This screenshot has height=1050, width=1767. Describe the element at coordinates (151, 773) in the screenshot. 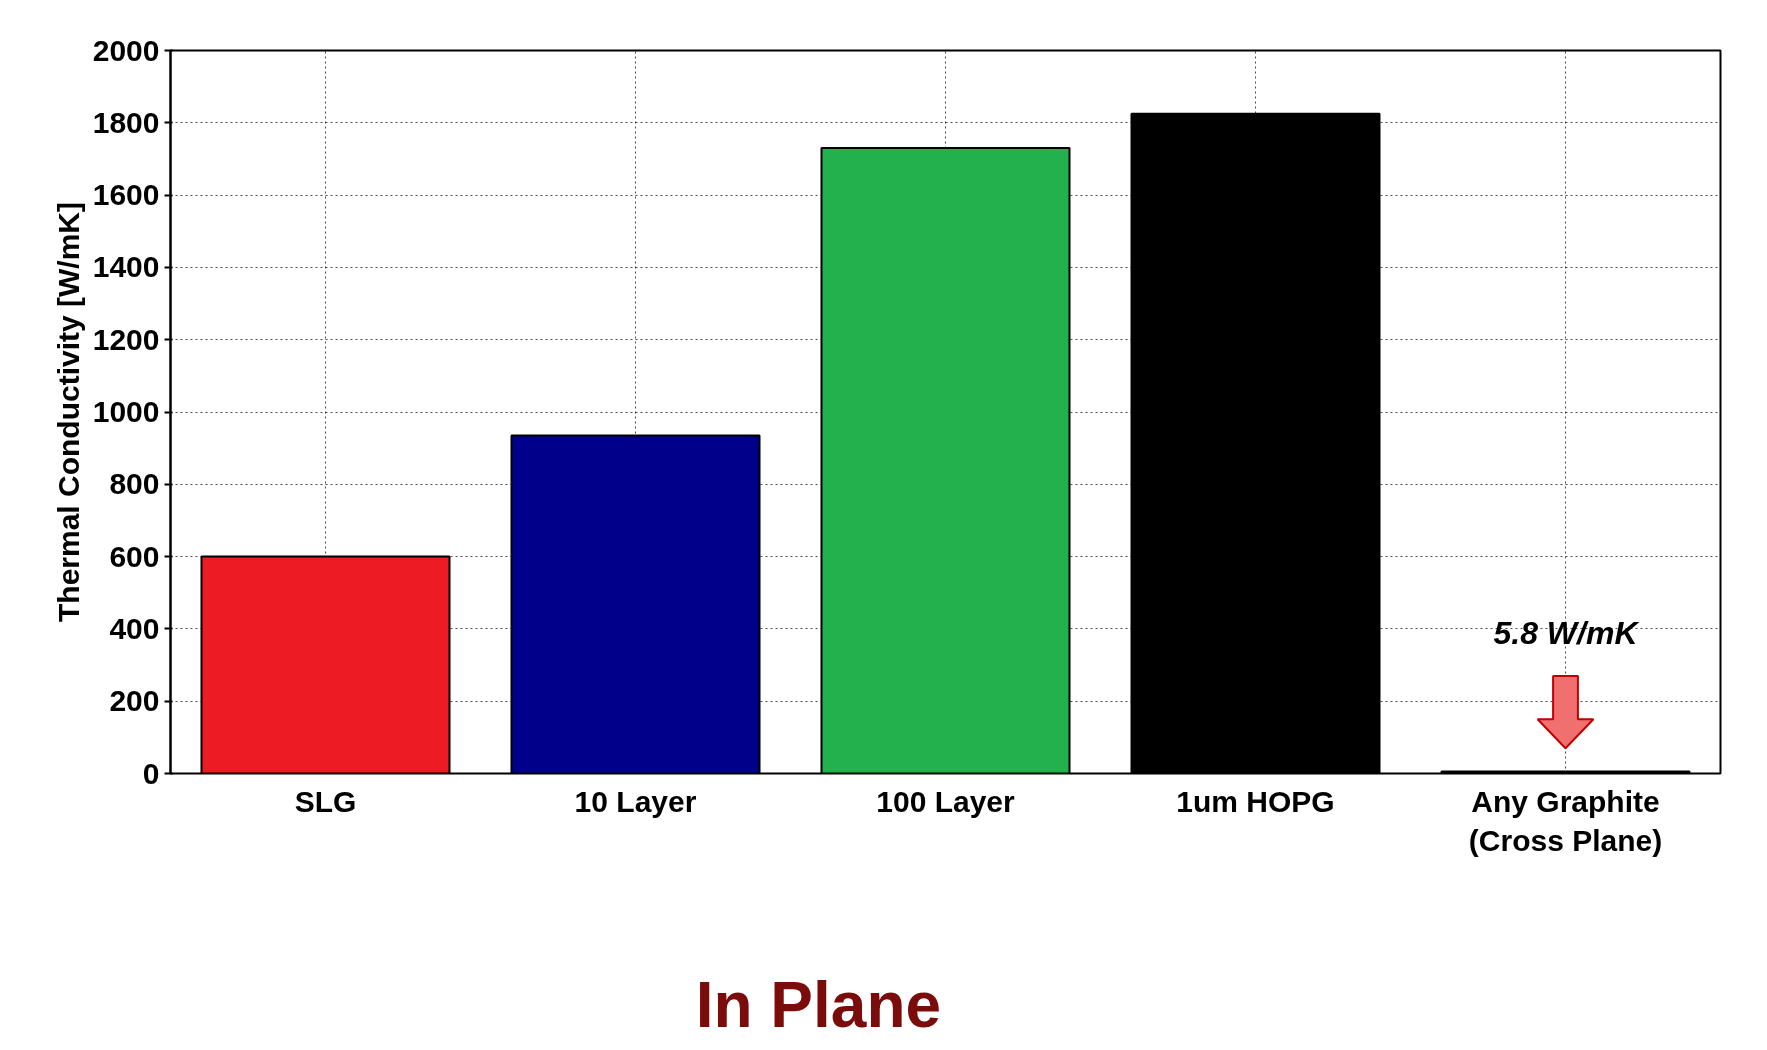

I see `y-tick-label: 0` at that location.